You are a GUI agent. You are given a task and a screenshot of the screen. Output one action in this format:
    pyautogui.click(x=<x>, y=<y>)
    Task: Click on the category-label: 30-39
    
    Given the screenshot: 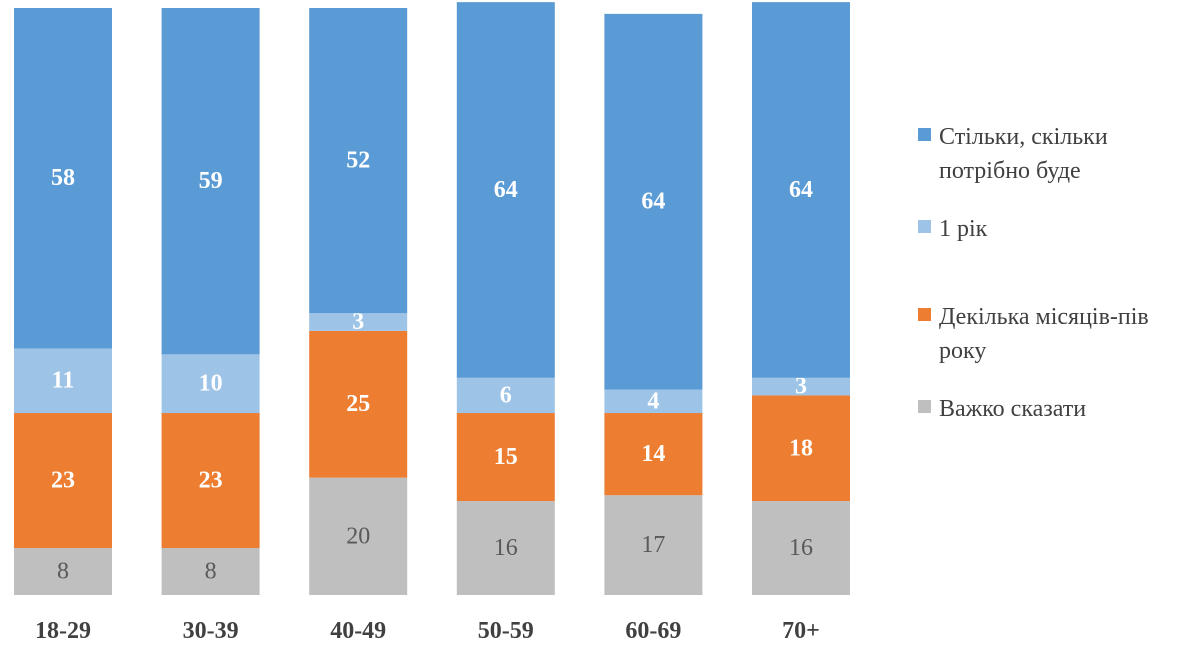 What is the action you would take?
    pyautogui.click(x=211, y=631)
    